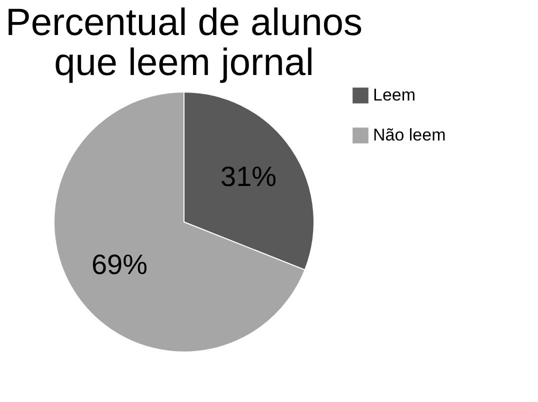  Describe the element at coordinates (409, 135) in the screenshot. I see `legend-label: Não leem` at that location.